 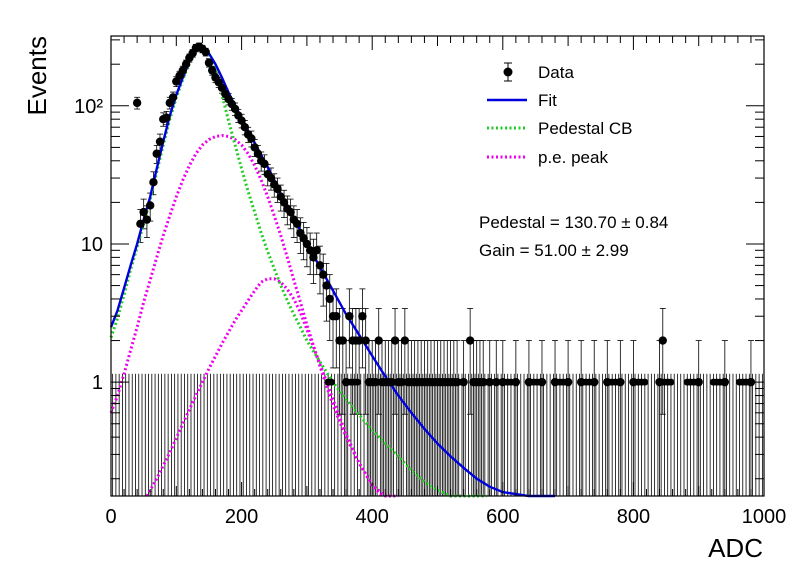 What do you see at coordinates (110, 517) in the screenshot?
I see `x-tick-label: 0` at bounding box center [110, 517].